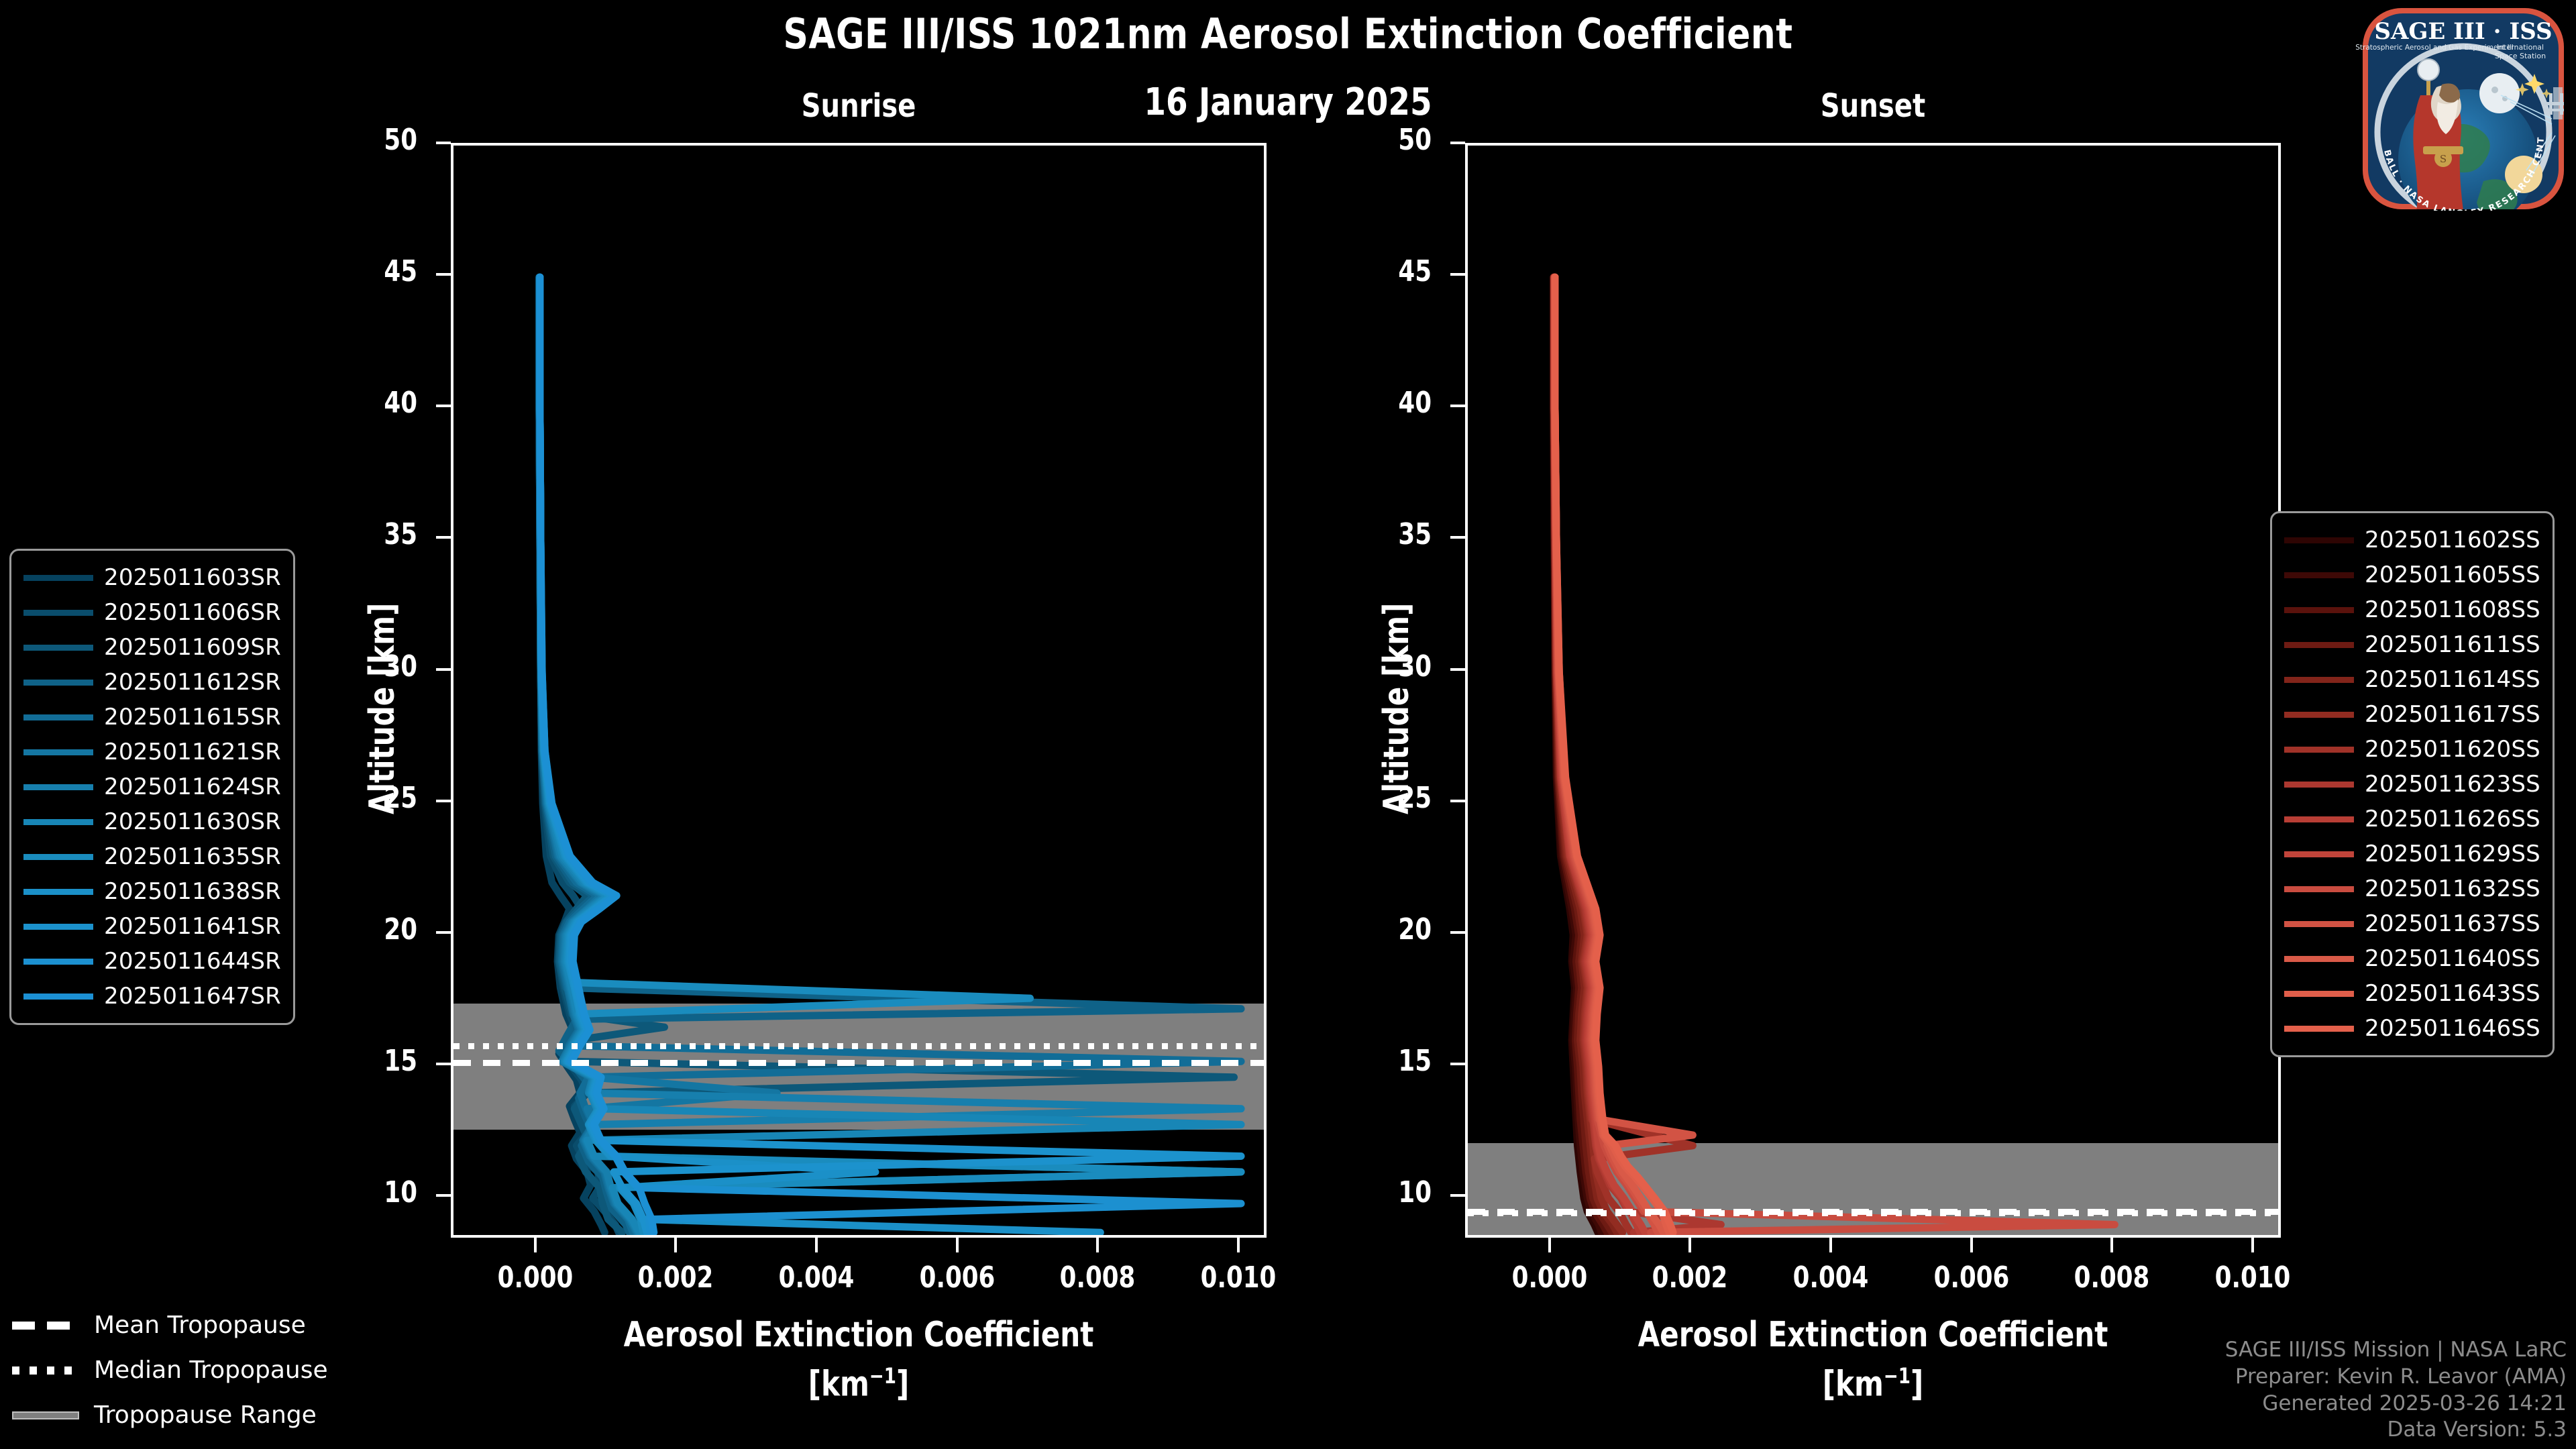 The height and width of the screenshot is (1449, 2576). Describe the element at coordinates (2412, 574) in the screenshot. I see `legend-item: 2025011605SS` at that location.